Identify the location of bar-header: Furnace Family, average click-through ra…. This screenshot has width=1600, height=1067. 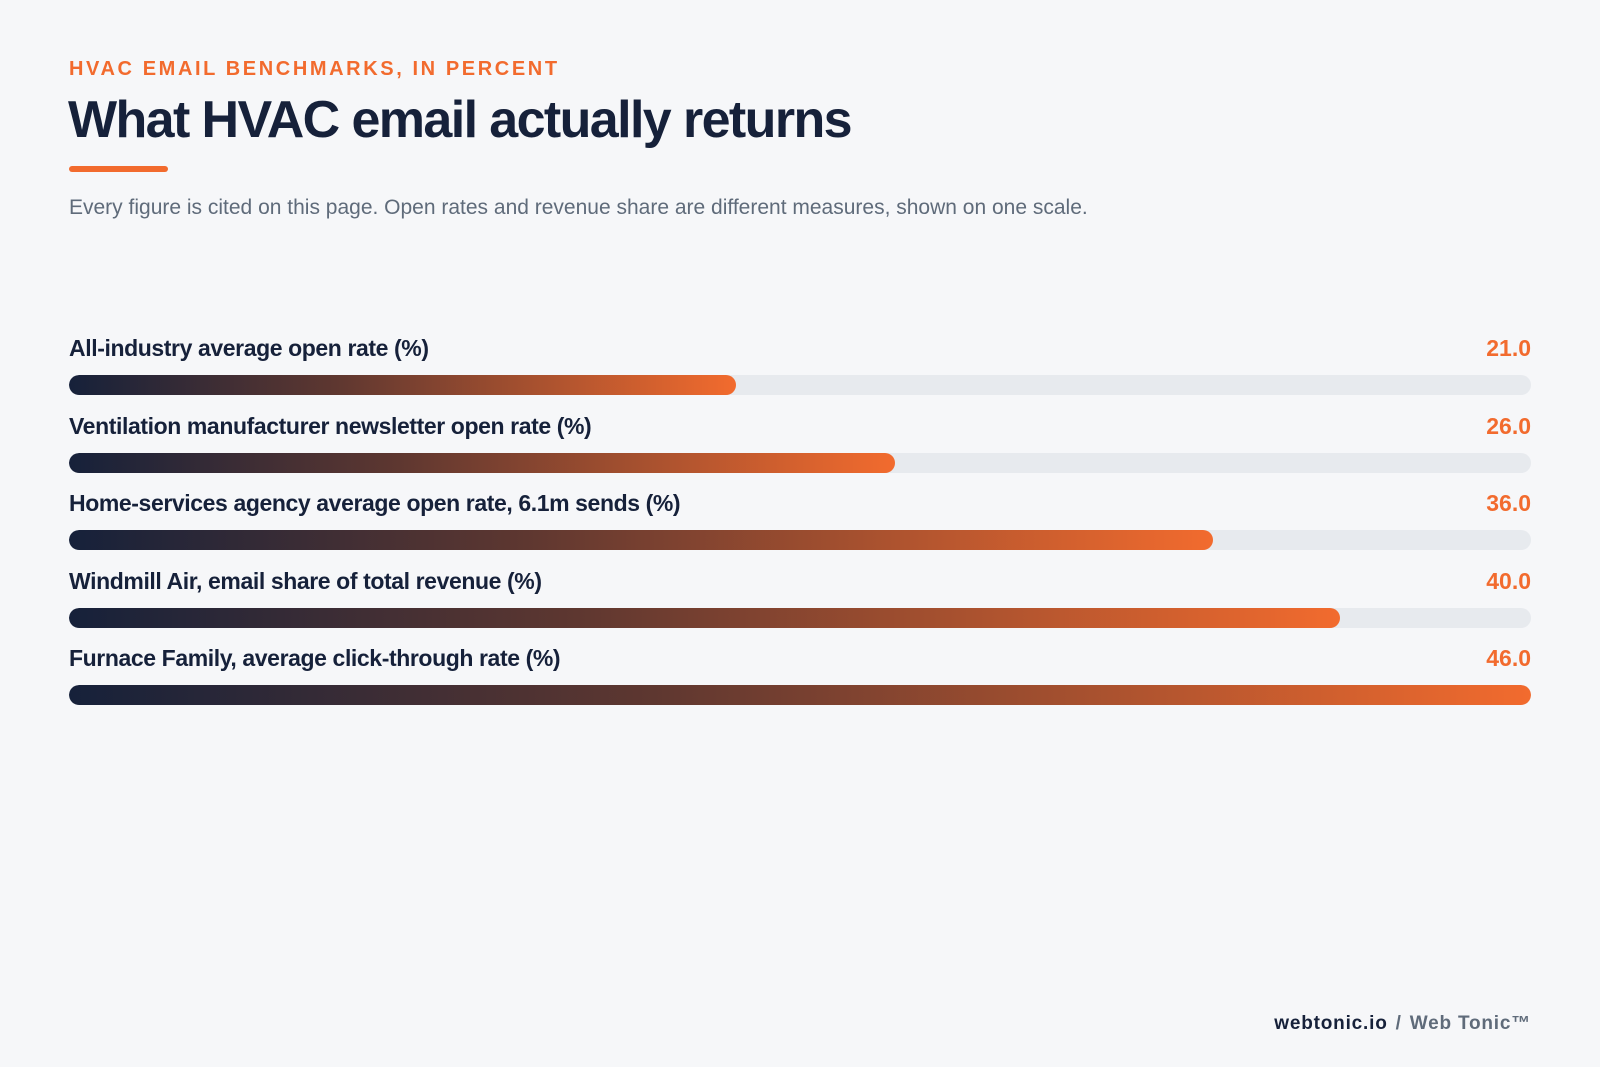
(800, 664).